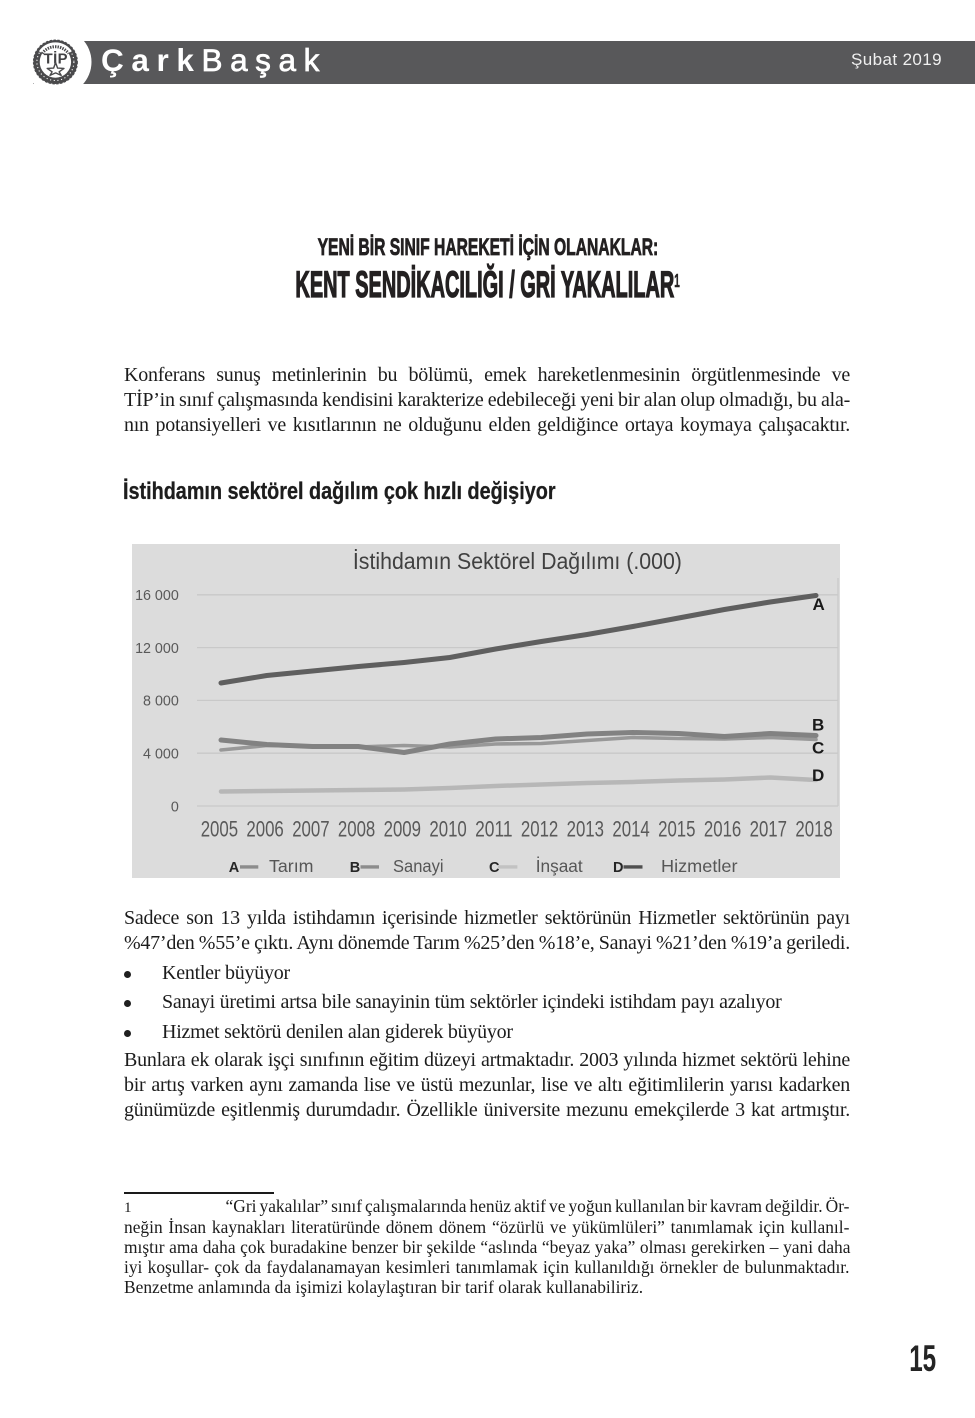 Image resolution: width=975 pixels, height=1418 pixels. What do you see at coordinates (539, 829) in the screenshot?
I see `svg-text: 2012` at bounding box center [539, 829].